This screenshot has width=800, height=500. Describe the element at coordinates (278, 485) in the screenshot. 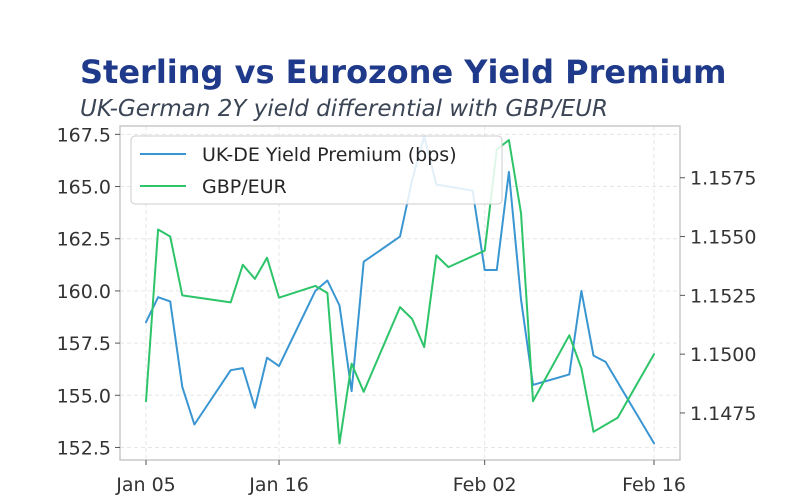

I see `x-tick-label: Jan 16` at that location.